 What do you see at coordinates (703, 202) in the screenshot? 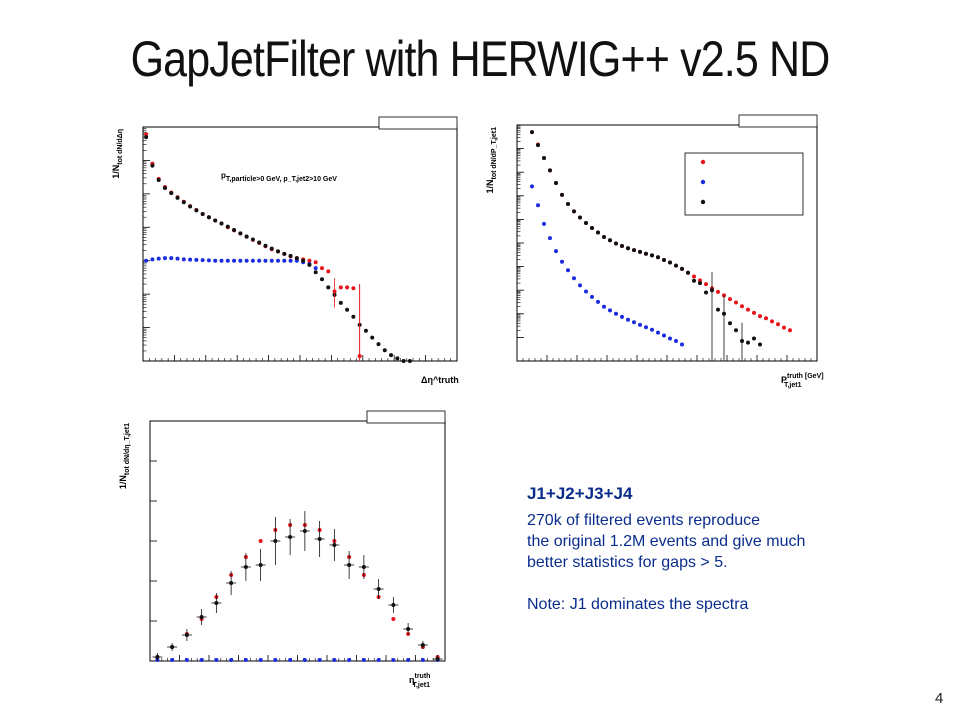
I see `legend-marker-weighted` at bounding box center [703, 202].